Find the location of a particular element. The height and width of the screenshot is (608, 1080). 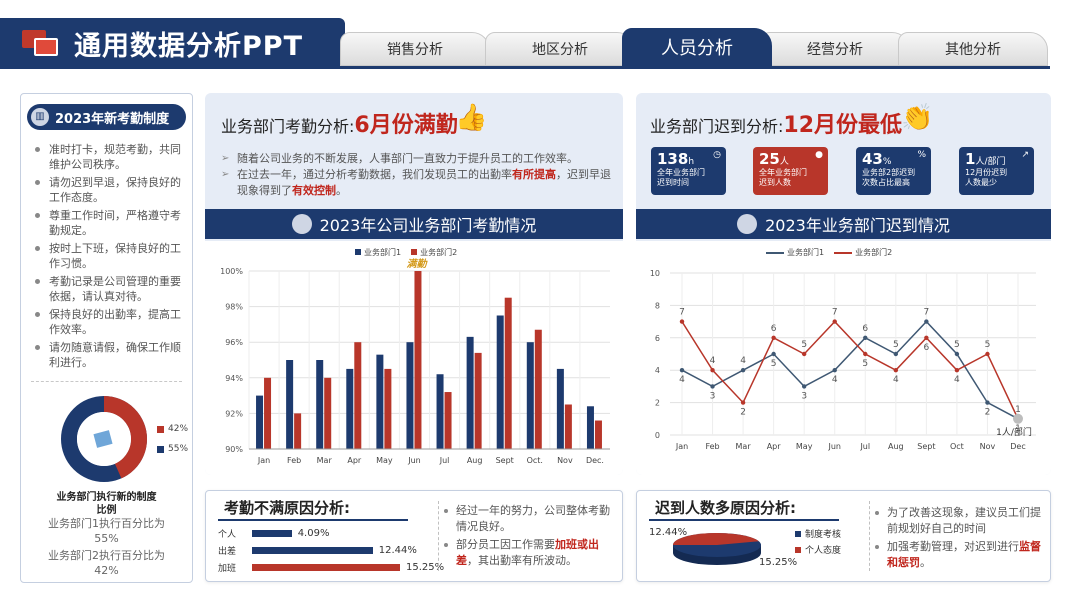

tab-sales: 销售分析 is located at coordinates (415, 49).